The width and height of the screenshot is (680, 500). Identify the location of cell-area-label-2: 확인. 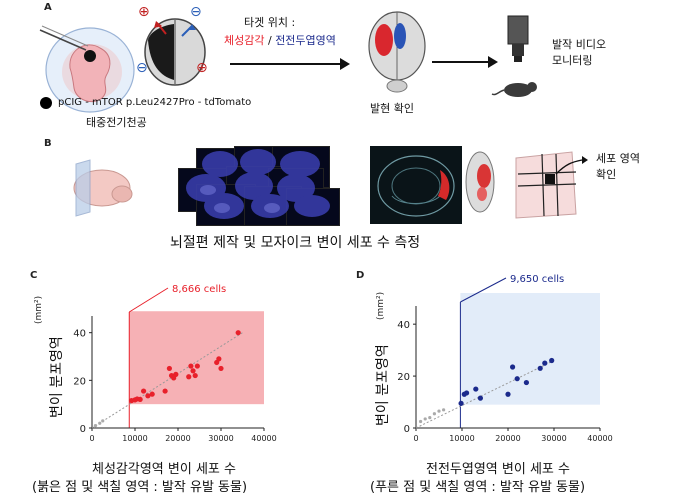
(606, 174).